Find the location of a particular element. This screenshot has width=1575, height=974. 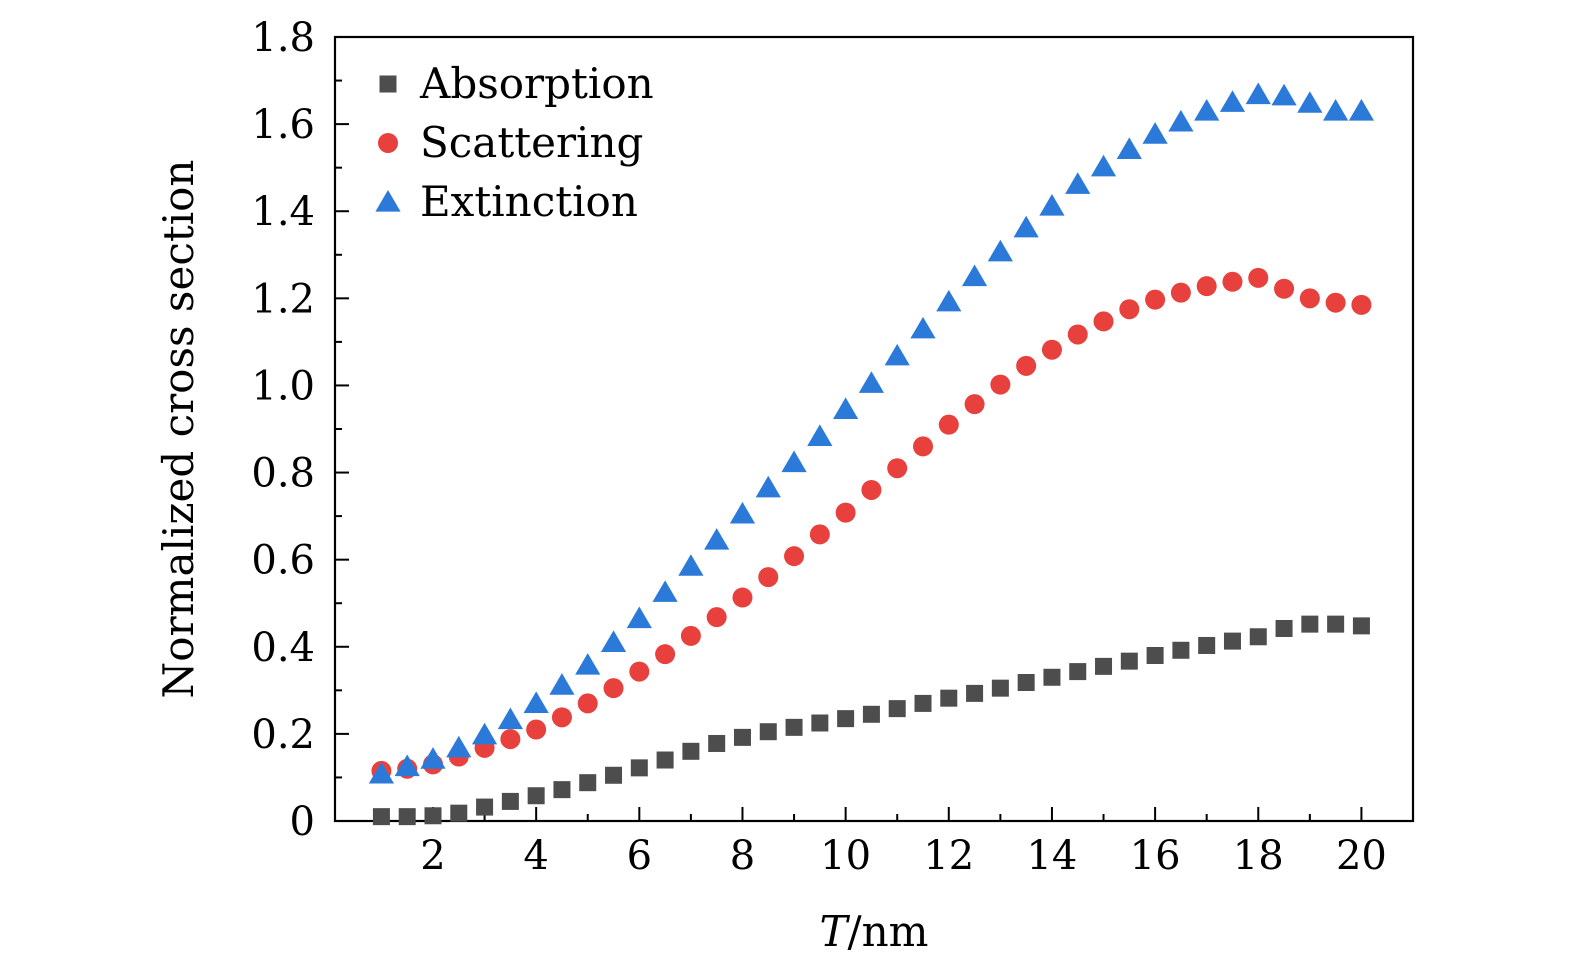

legend-marker-scattering is located at coordinates (388, 143).